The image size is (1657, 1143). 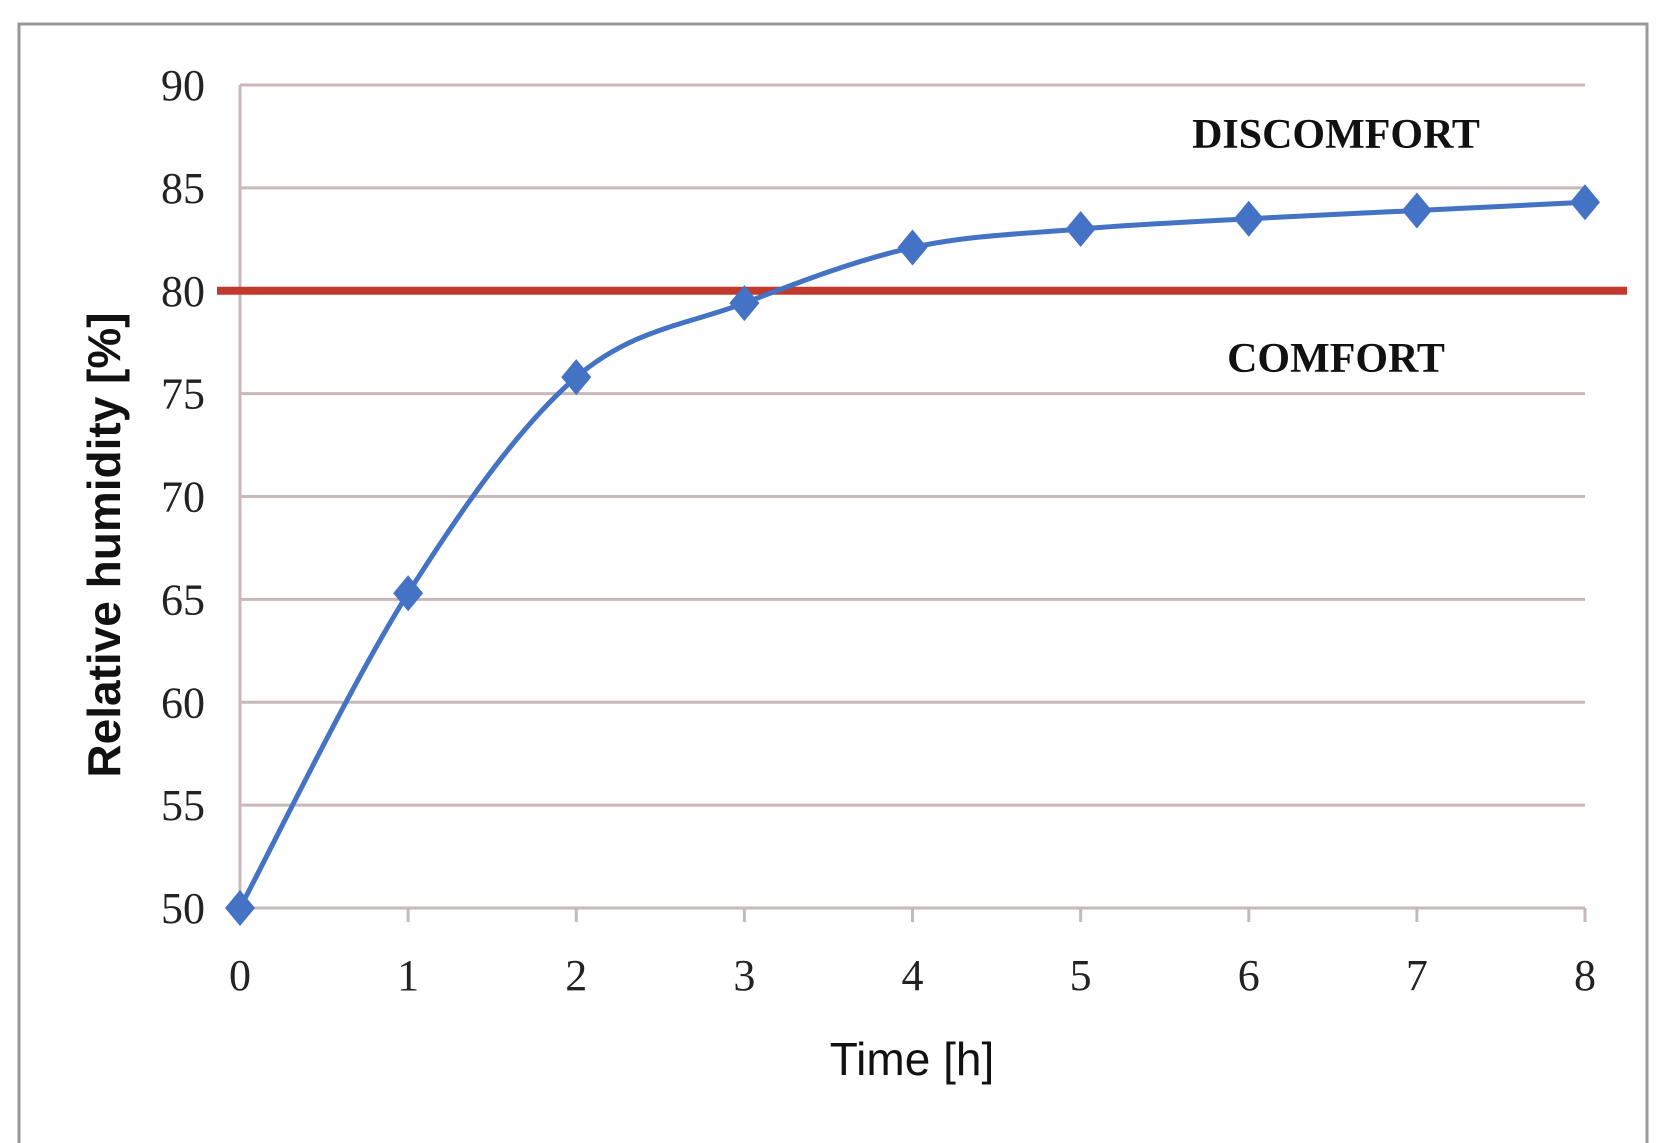 I want to click on y-axis-label: Relative humidity [%], so click(x=104, y=544).